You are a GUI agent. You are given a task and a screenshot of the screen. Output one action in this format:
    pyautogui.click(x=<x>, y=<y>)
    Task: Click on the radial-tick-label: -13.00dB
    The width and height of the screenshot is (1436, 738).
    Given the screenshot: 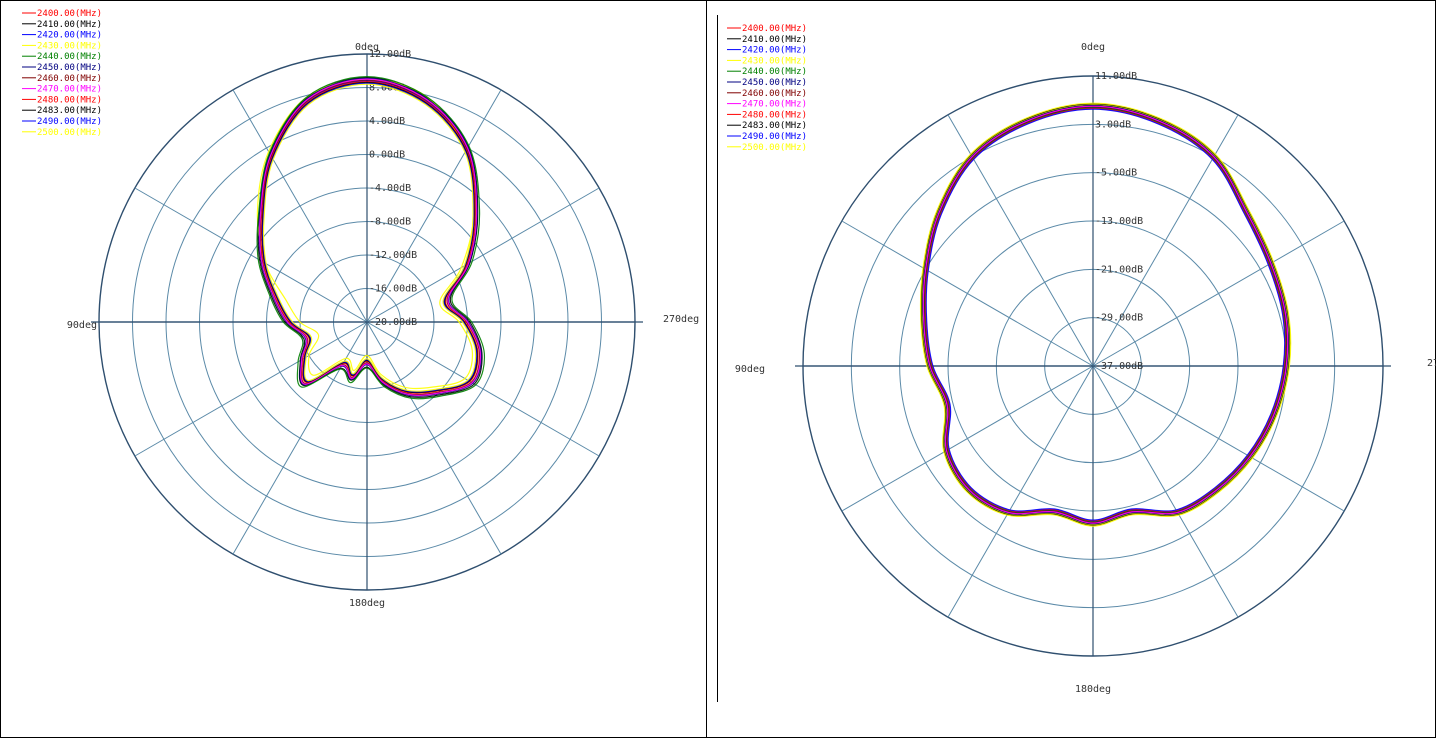 What is the action you would take?
    pyautogui.click(x=1119, y=221)
    